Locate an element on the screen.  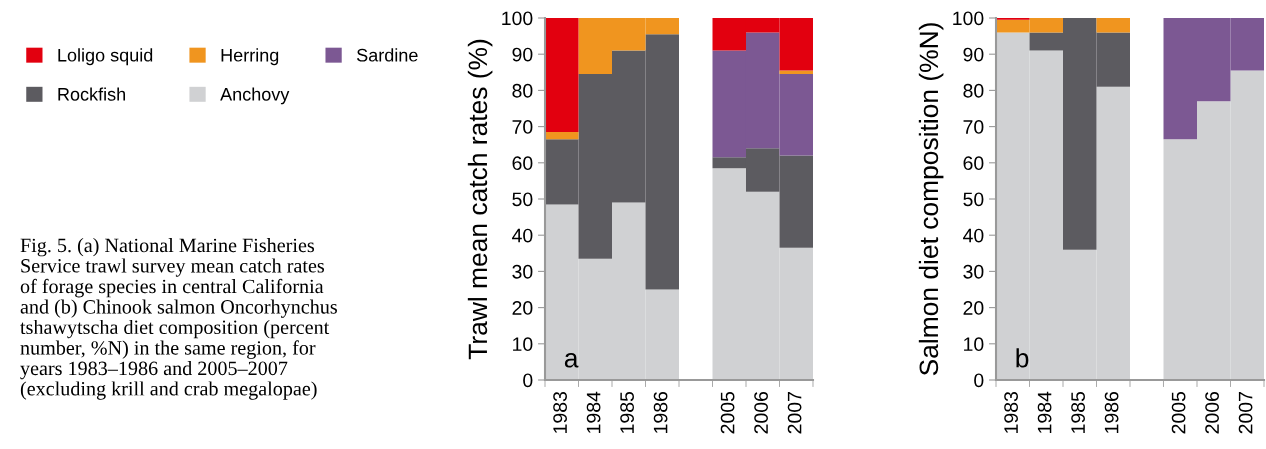
legend-label: Anchovy is located at coordinates (255, 96).